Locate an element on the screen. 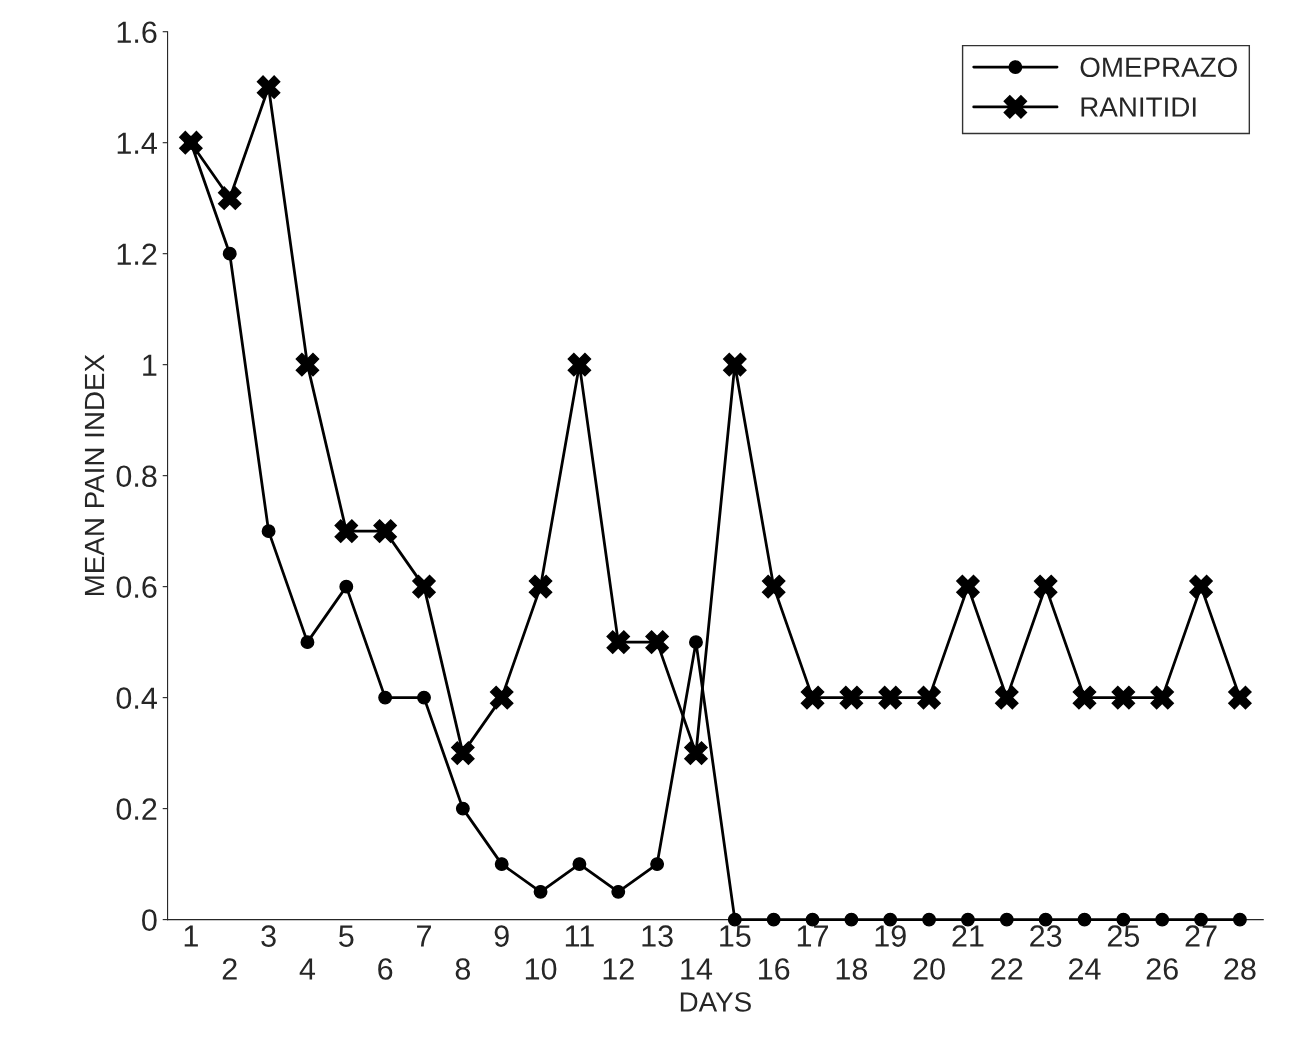 Image resolution: width=1289 pixels, height=1057 pixels. y-tick-label: 1.4 is located at coordinates (137, 143).